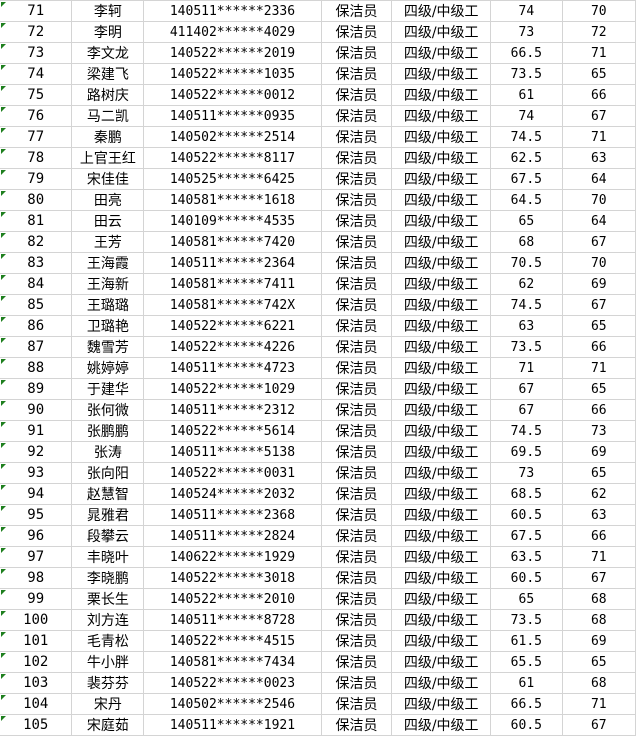 Image resolution: width=637 pixels, height=736 pixels. Describe the element at coordinates (36, 704) in the screenshot. I see `row-number-cell: 104` at that location.